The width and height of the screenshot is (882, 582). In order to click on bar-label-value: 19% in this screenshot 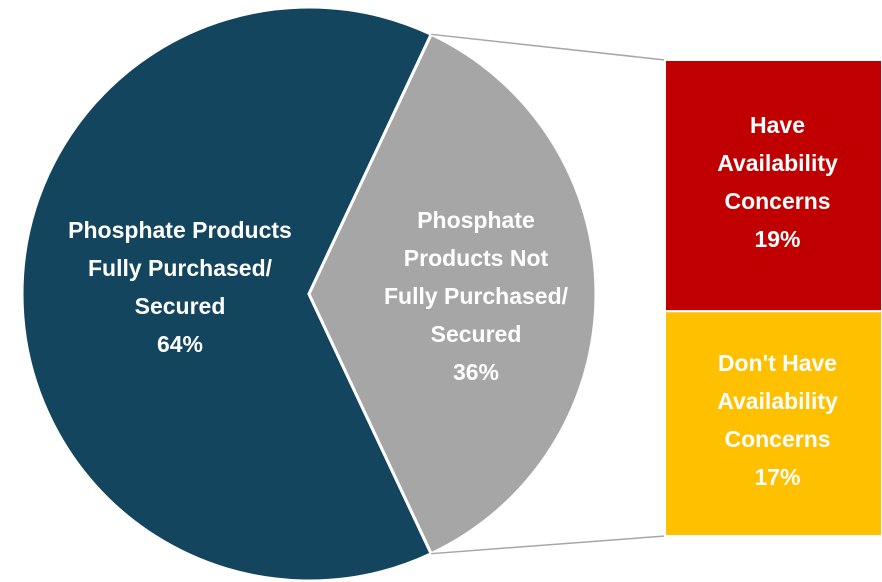, I will do `click(777, 238)`.